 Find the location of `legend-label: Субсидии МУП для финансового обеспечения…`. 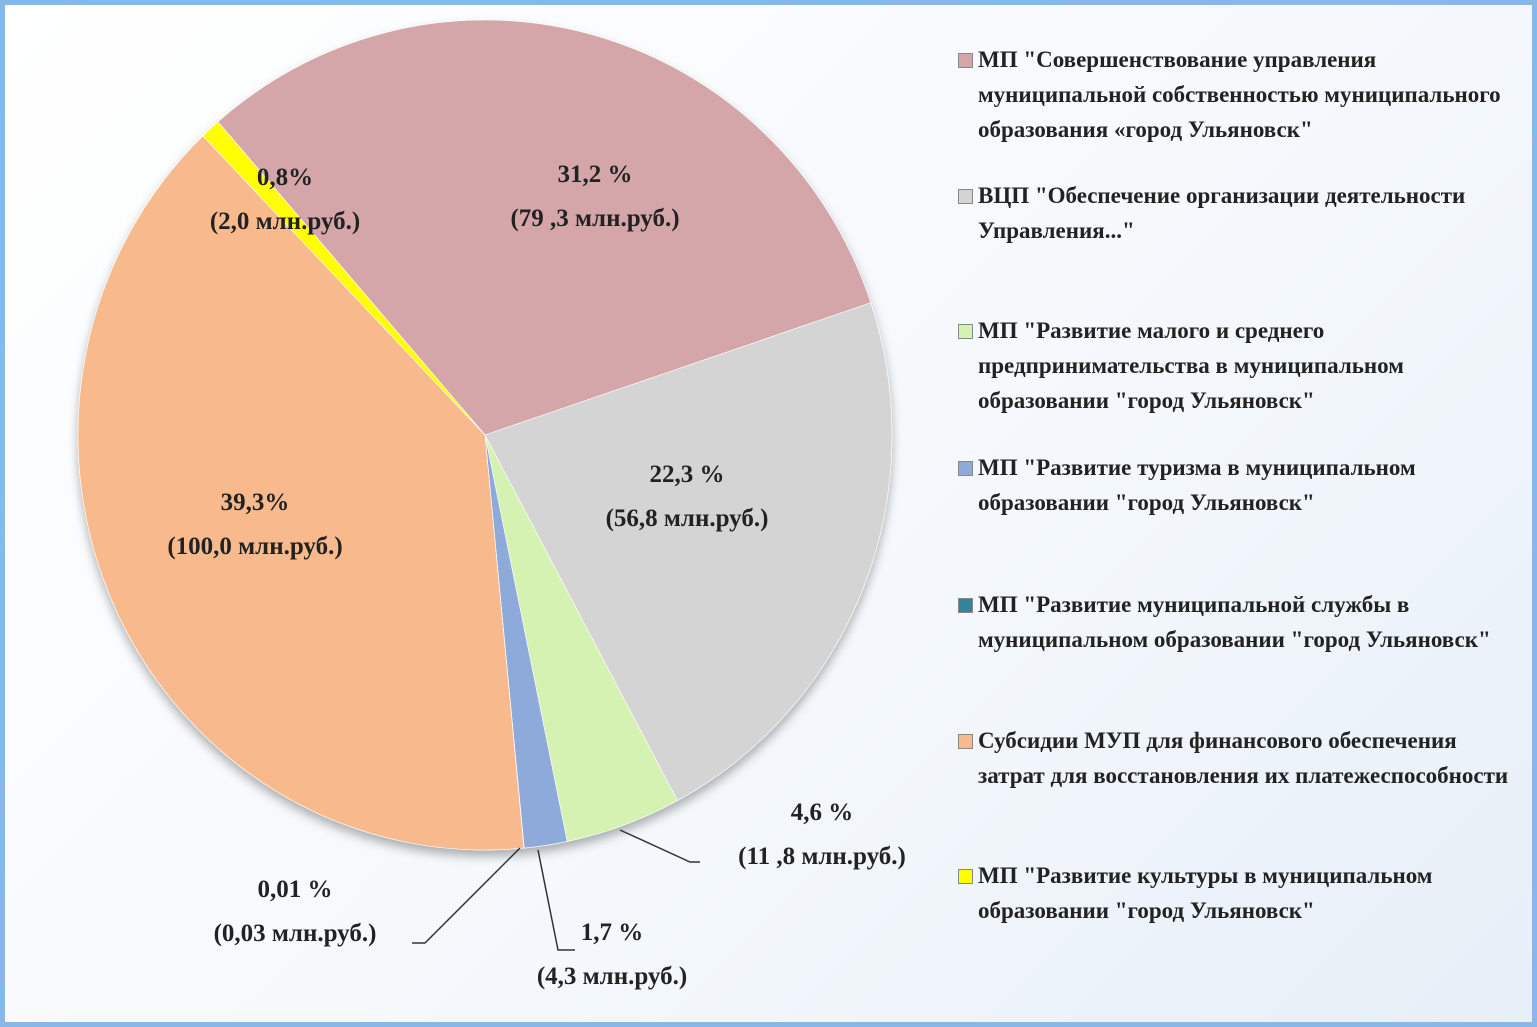

legend-label: Субсидии МУП для финансового обеспечения… is located at coordinates (1243, 758).